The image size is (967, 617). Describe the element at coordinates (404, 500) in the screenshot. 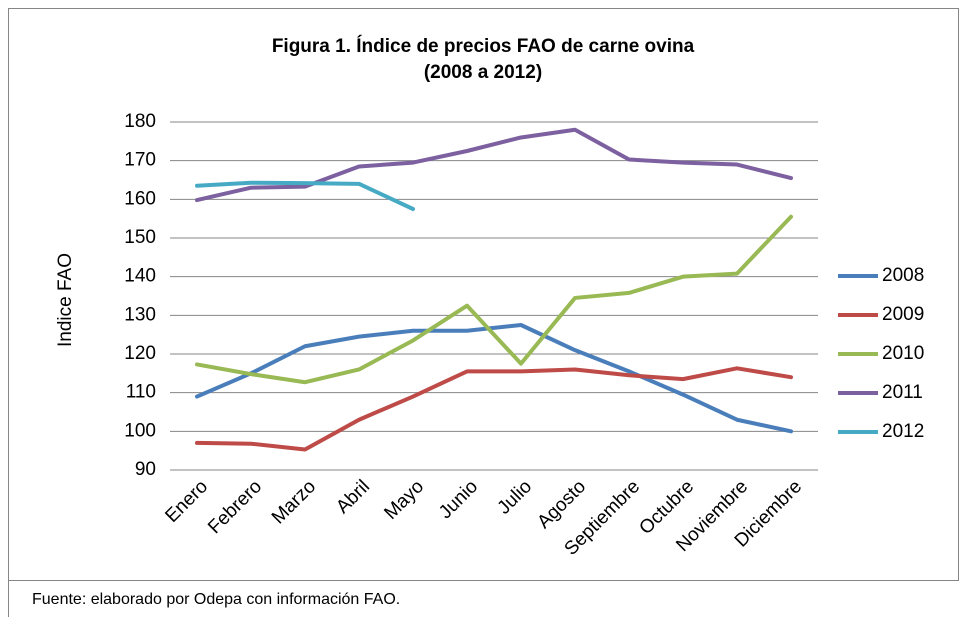

I see `x-tick-label: Mayo` at that location.